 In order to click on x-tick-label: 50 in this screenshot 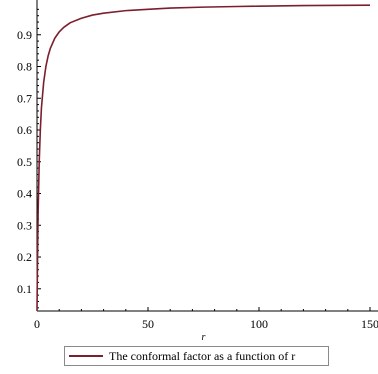, I will do `click(148, 324)`.